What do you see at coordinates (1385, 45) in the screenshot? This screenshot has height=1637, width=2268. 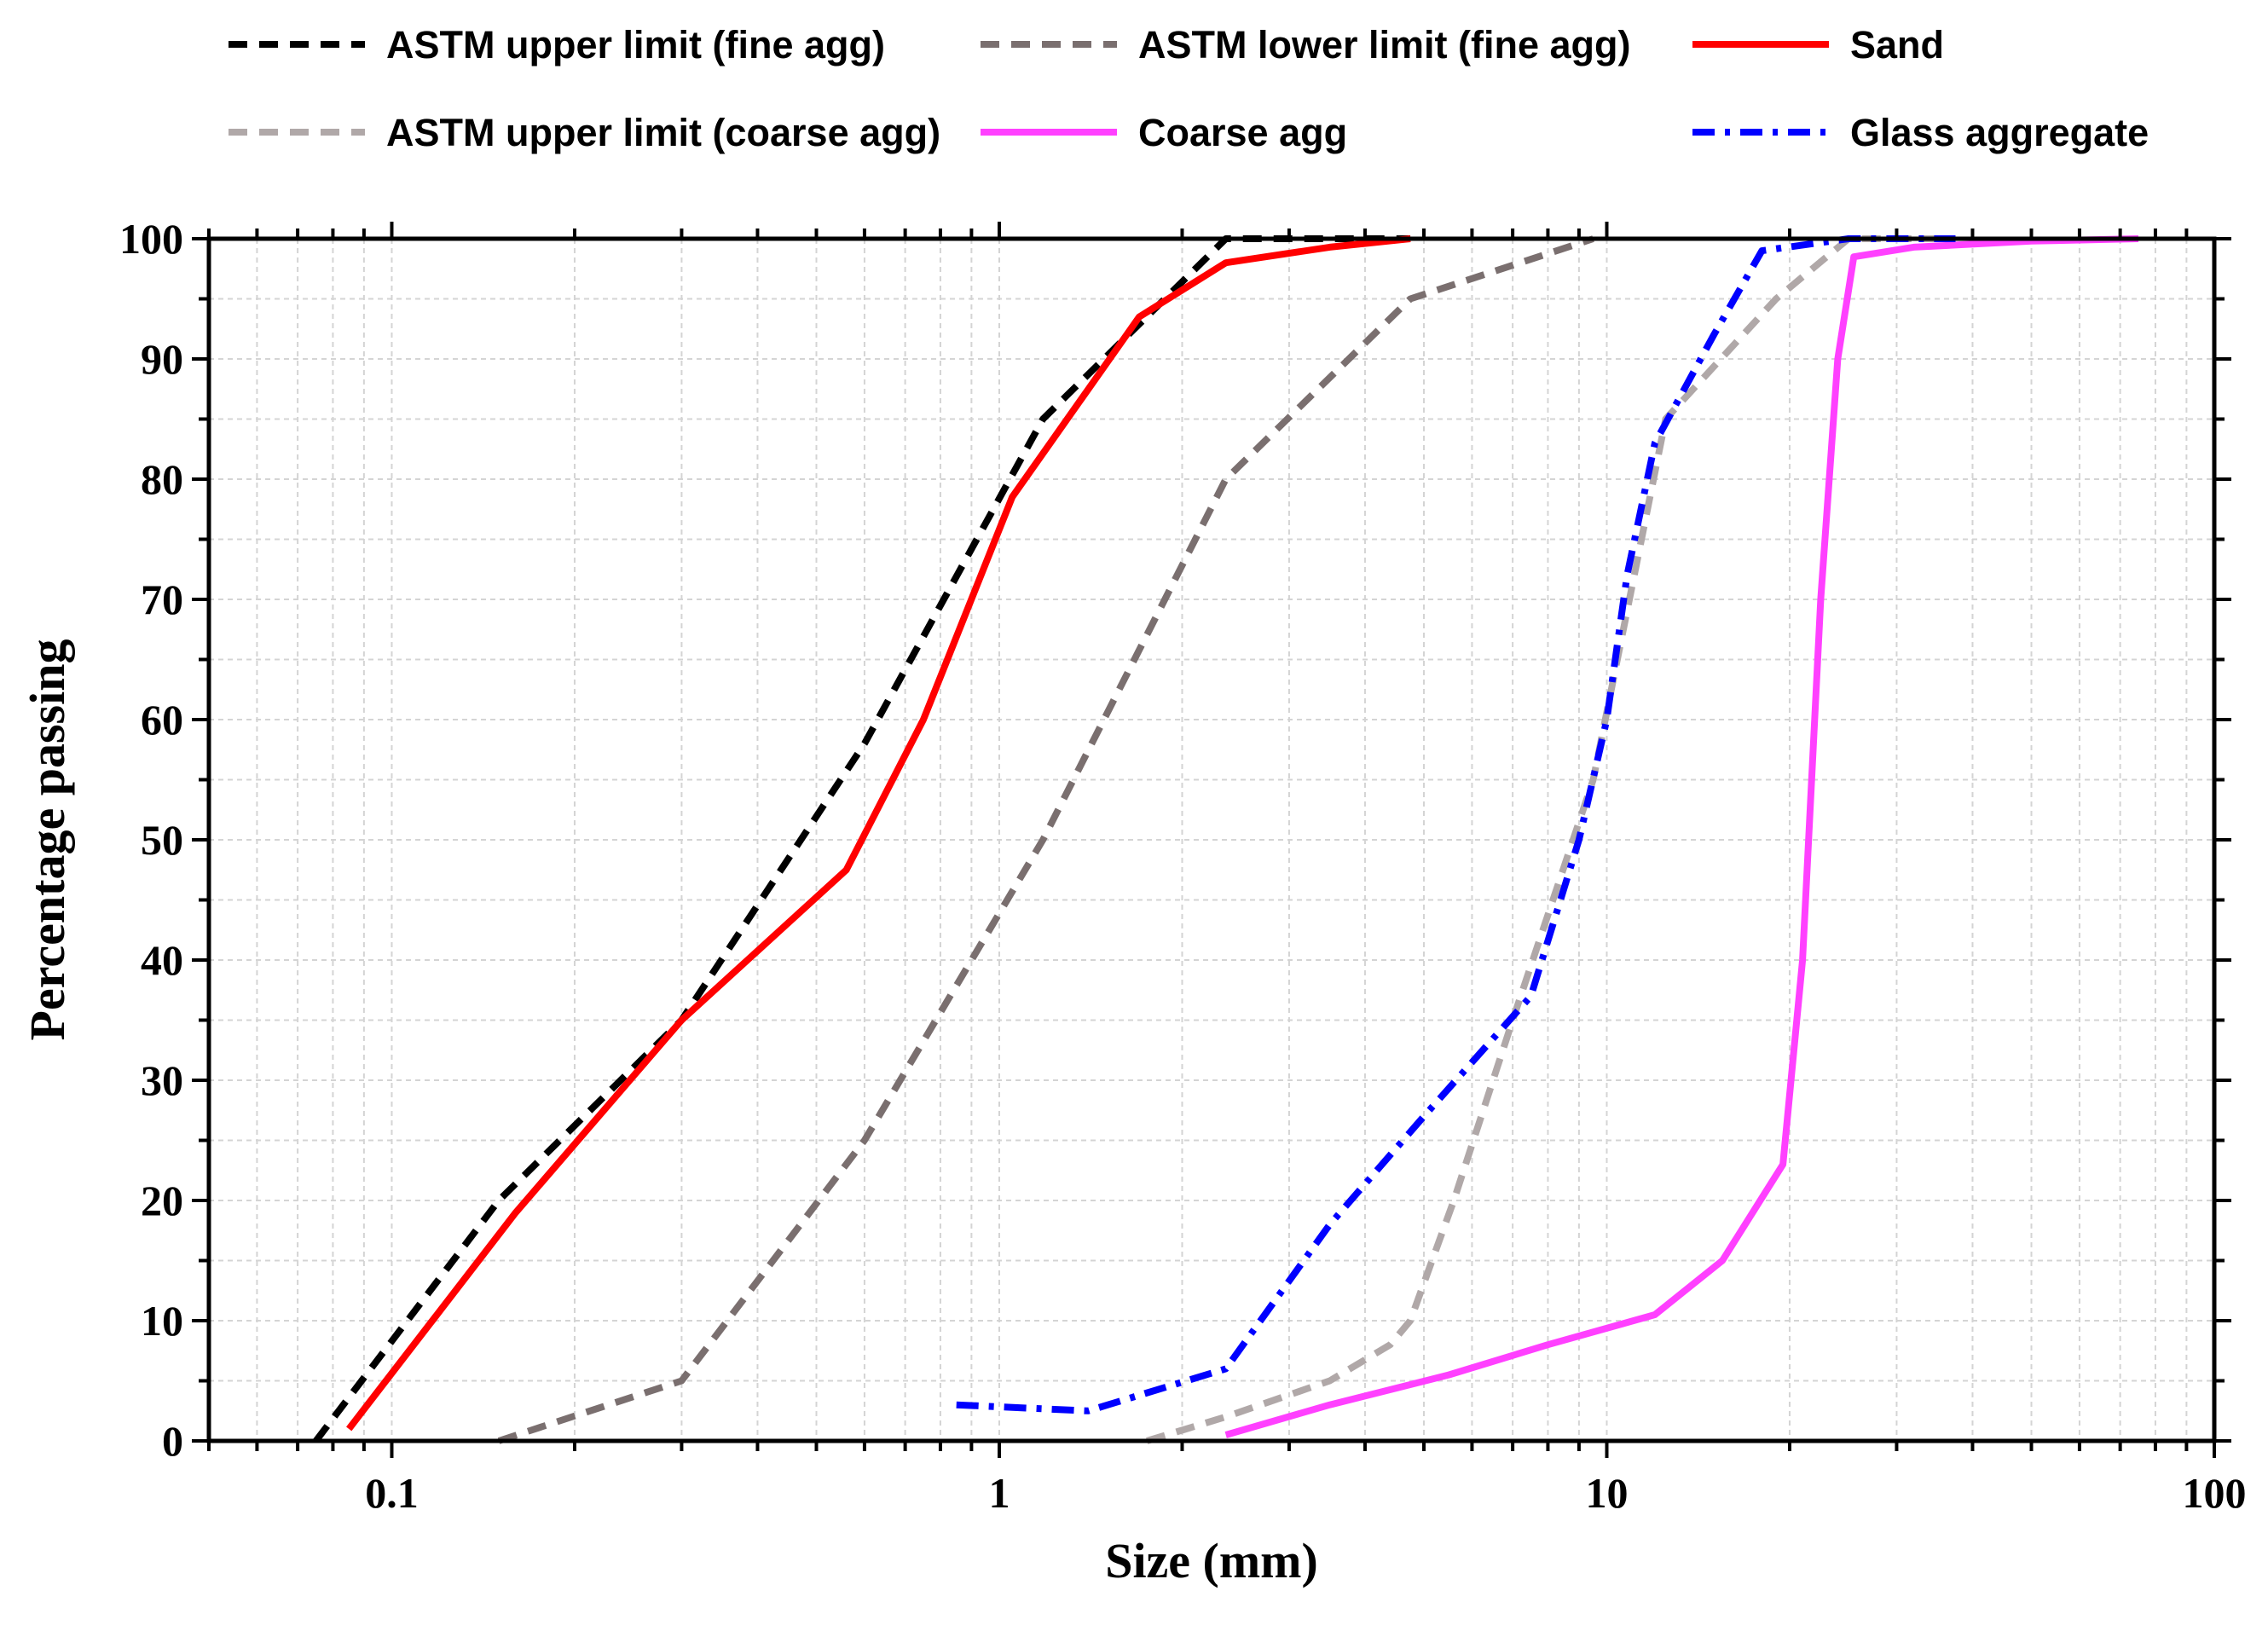 I see `legend-label: ASTM lower limit (fine agg)` at bounding box center [1385, 45].